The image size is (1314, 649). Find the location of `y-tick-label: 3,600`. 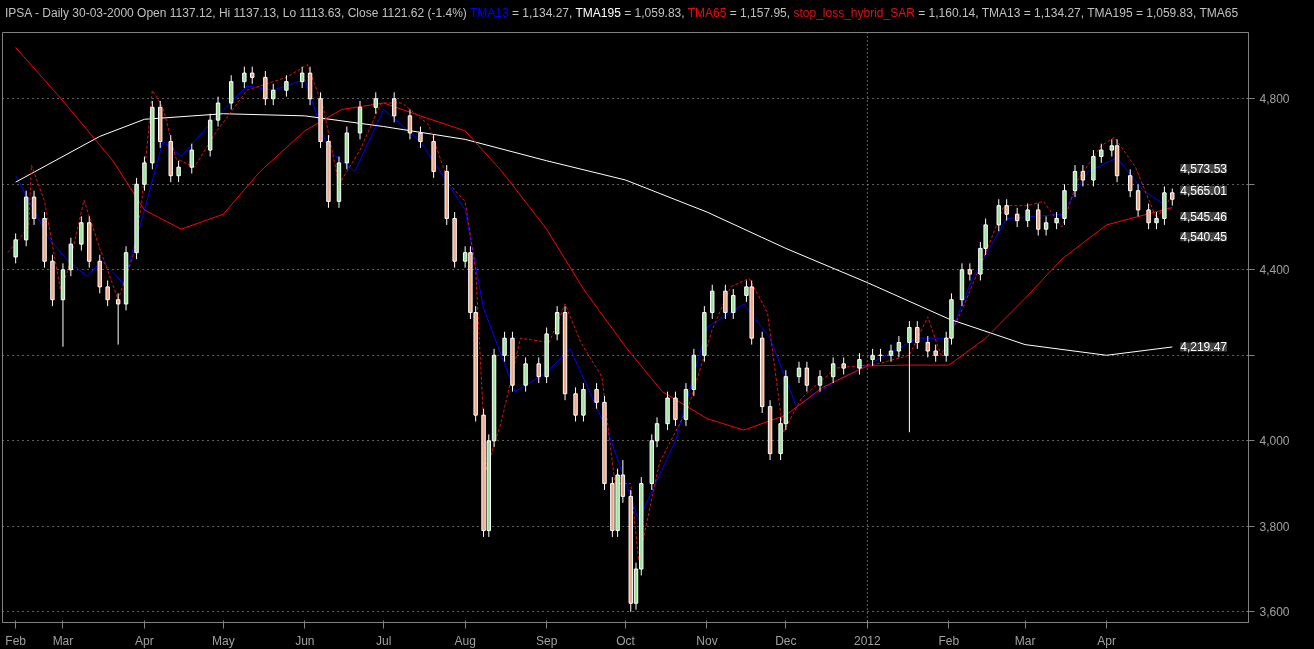

y-tick-label: 3,600 is located at coordinates (1274, 612).